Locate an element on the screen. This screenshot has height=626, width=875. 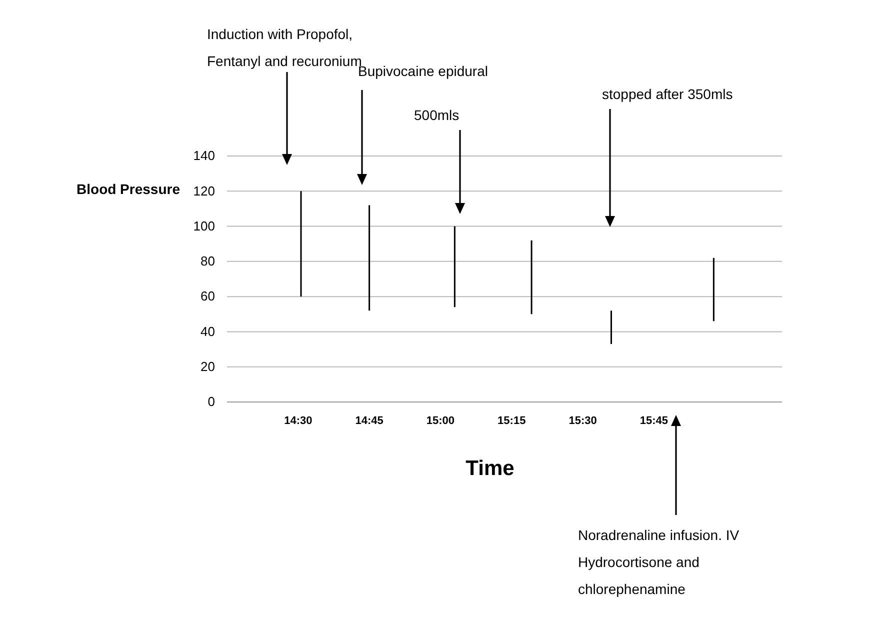
y-tick-label: 20 is located at coordinates (207, 366).